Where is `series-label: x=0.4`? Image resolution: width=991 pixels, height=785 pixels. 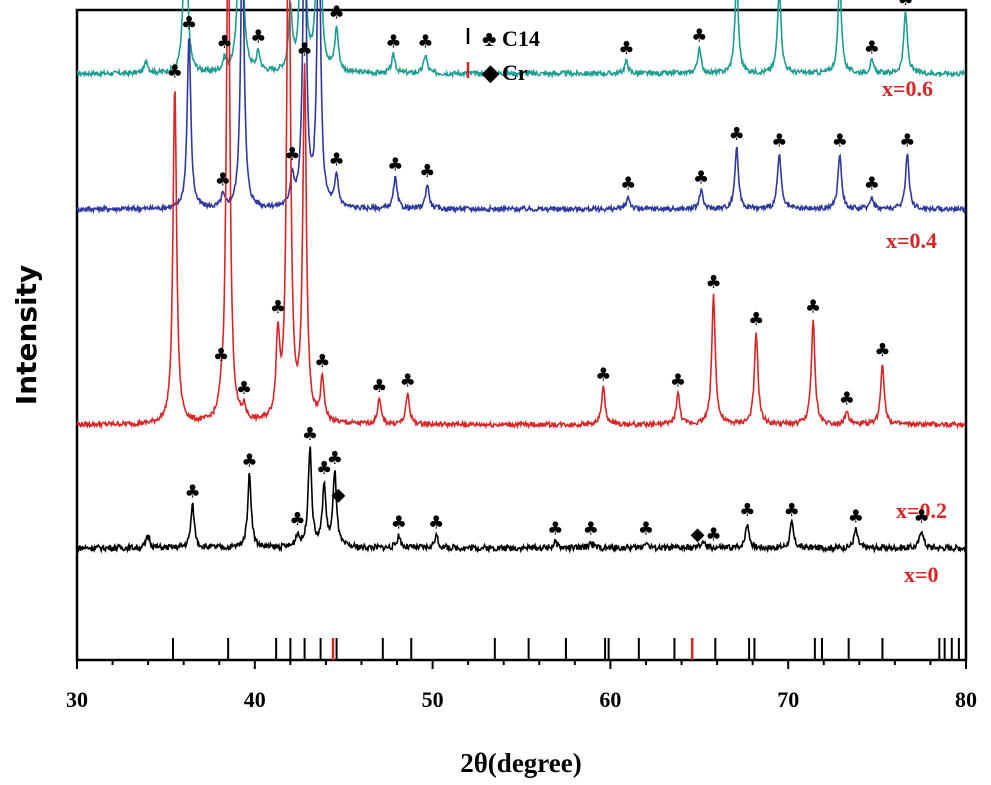
series-label: x=0.4 is located at coordinates (911, 240).